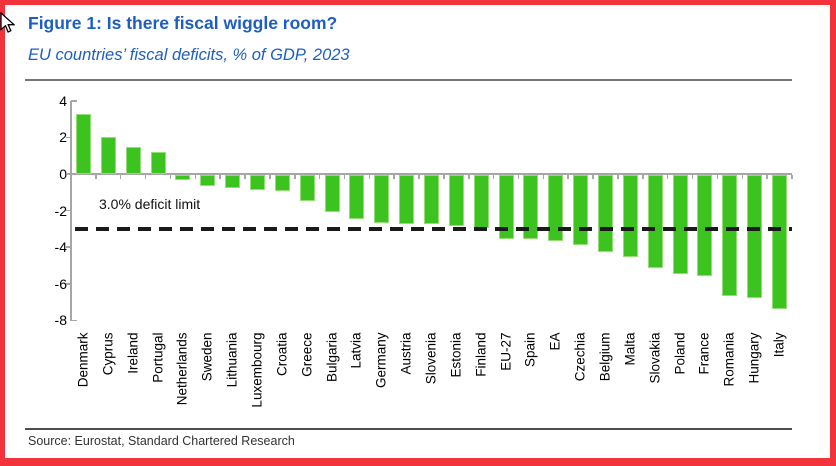 The height and width of the screenshot is (466, 836). What do you see at coordinates (408, 429) in the screenshot?
I see `footer-divider` at bounding box center [408, 429].